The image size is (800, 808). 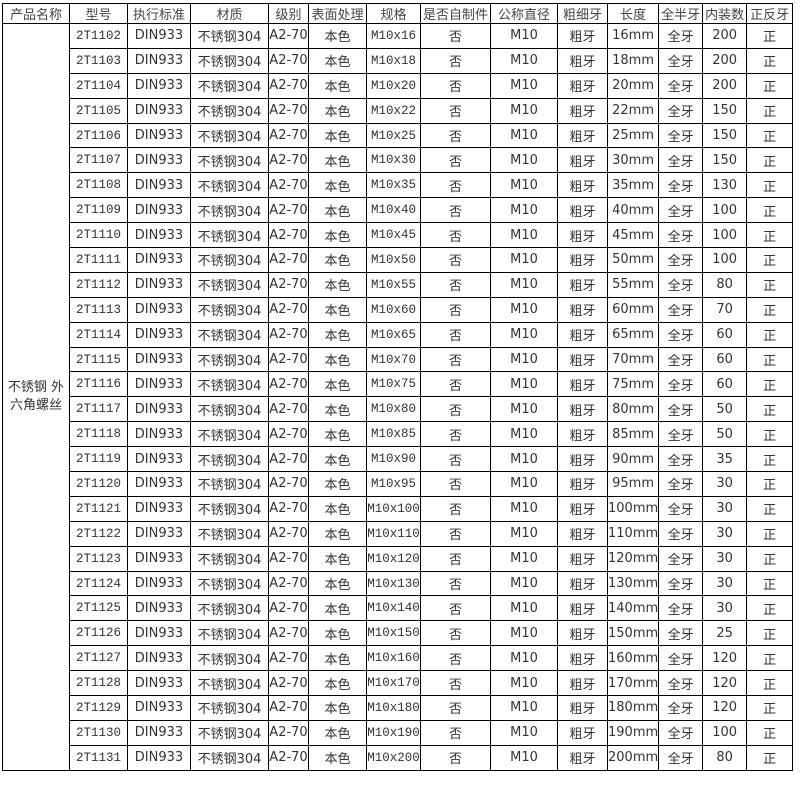 I want to click on cell-spec: M10x45, so click(x=393, y=235).